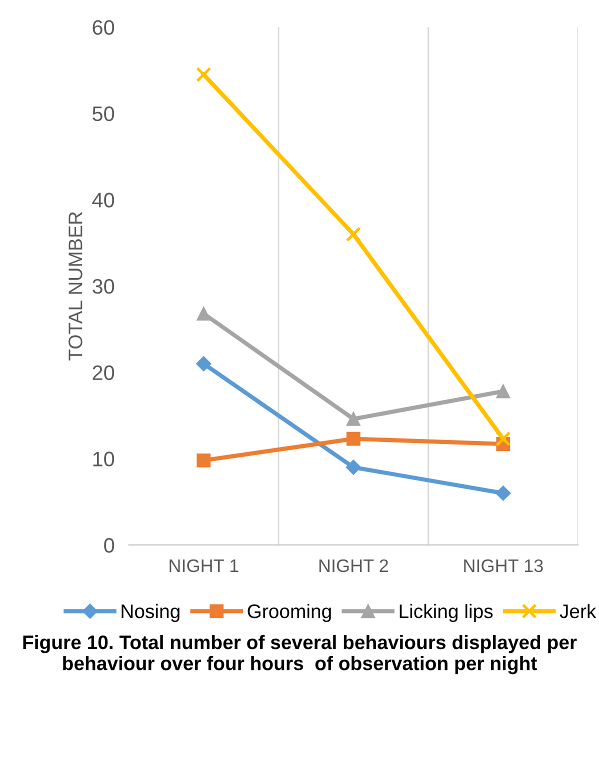 The image size is (599, 765). What do you see at coordinates (300, 654) in the screenshot?
I see `caption: Figure 10. Total number of several behaviours displayed per behaviour over four hours of observation per night` at bounding box center [300, 654].